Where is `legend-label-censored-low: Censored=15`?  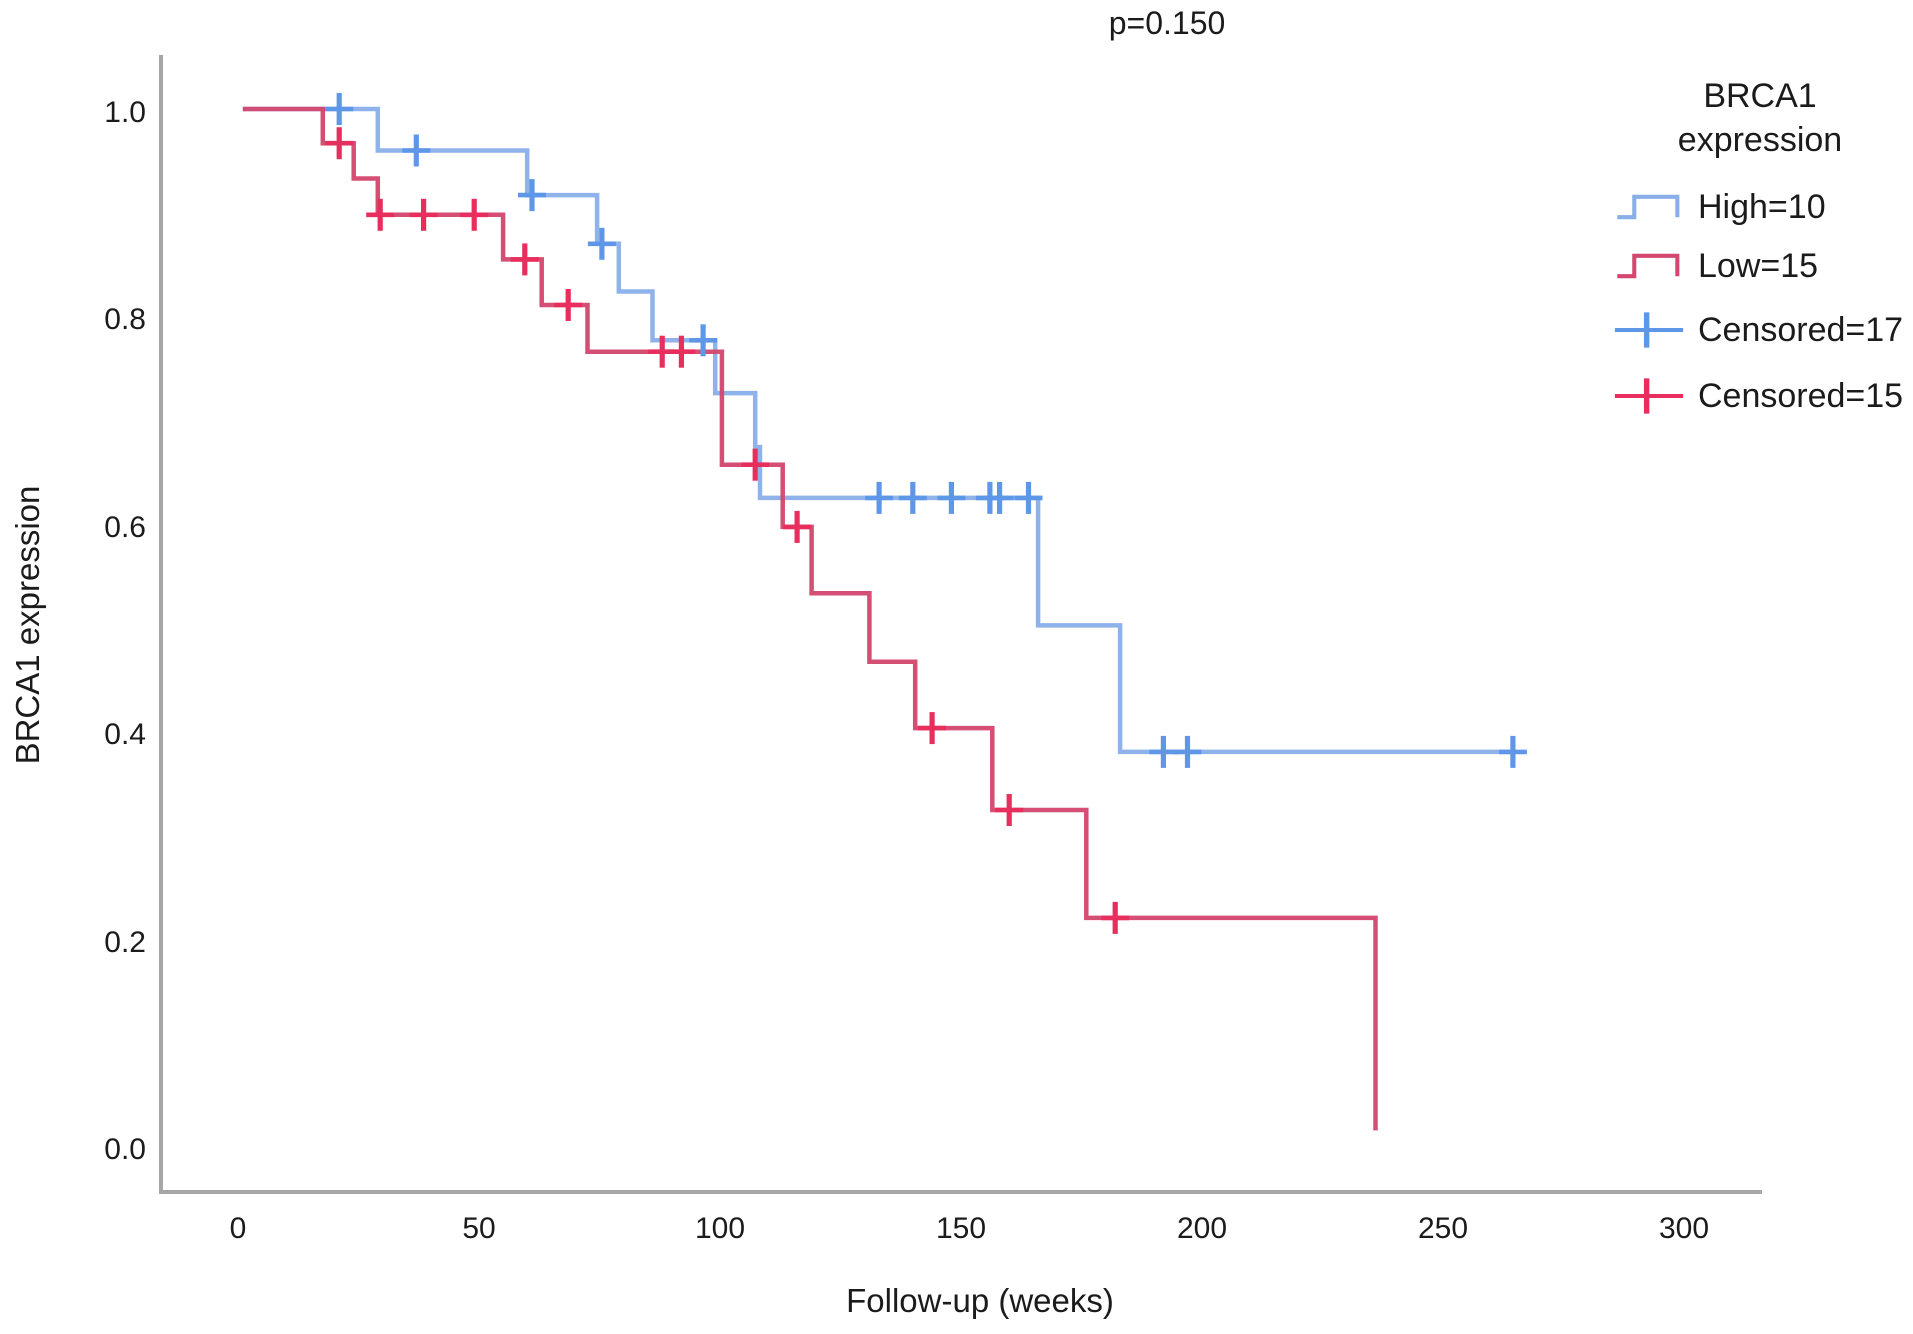 legend-label-censored-low: Censored=15 is located at coordinates (1801, 395).